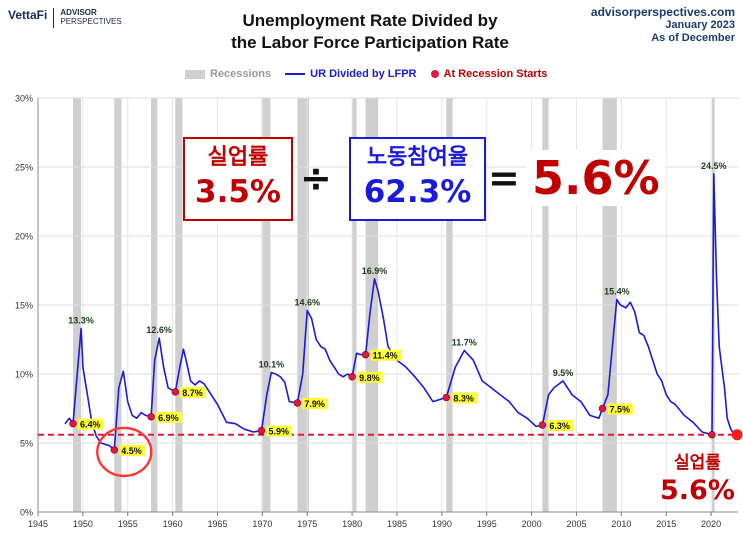  What do you see at coordinates (295, 74) in the screenshot?
I see `legend-series-swatch` at bounding box center [295, 74].